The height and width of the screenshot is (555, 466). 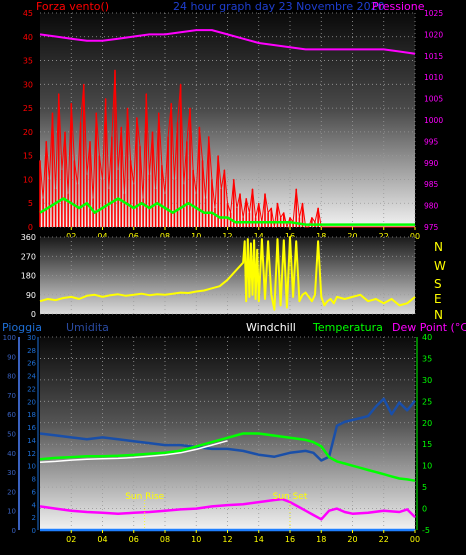 I want to click on wind-axis-tick-label: 35, so click(x=28, y=61).